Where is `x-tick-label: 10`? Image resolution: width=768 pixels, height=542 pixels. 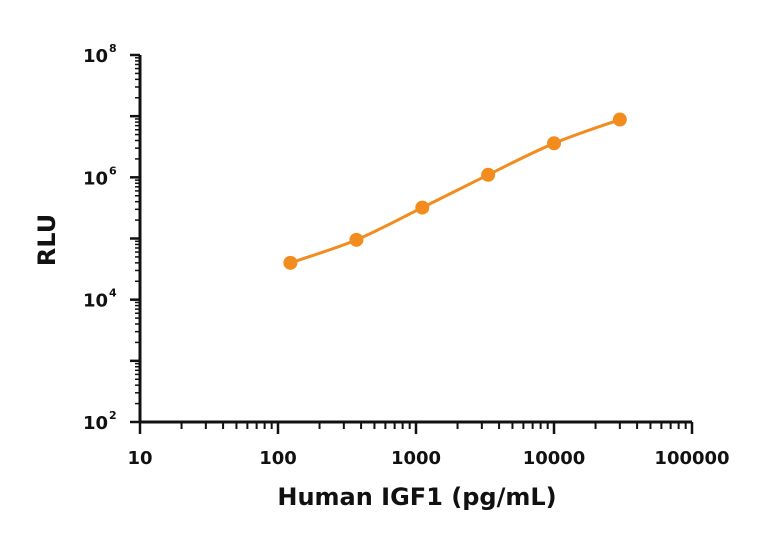
x-tick-label: 10 is located at coordinates (139, 458).